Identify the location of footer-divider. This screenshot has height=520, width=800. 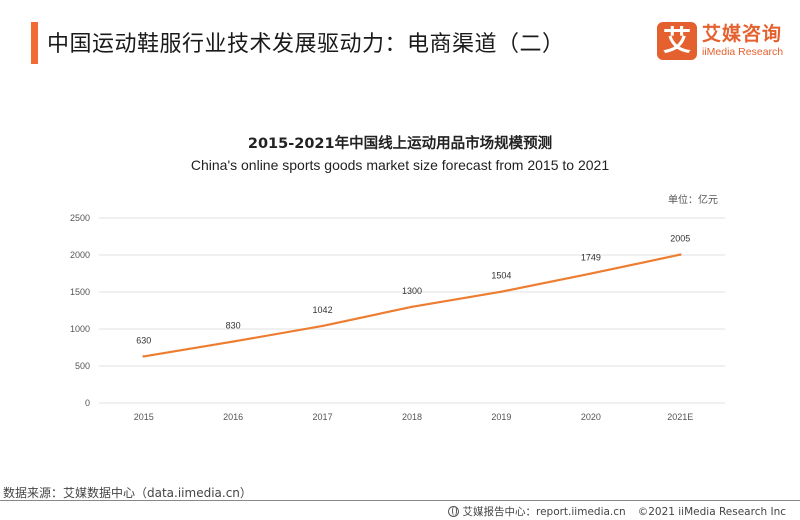
(400, 500).